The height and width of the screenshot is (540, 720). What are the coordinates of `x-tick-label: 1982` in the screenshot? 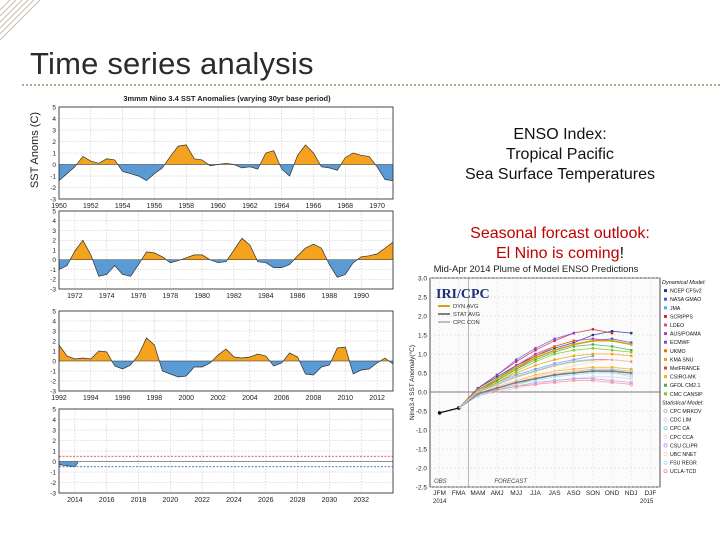 It's located at (234, 296).